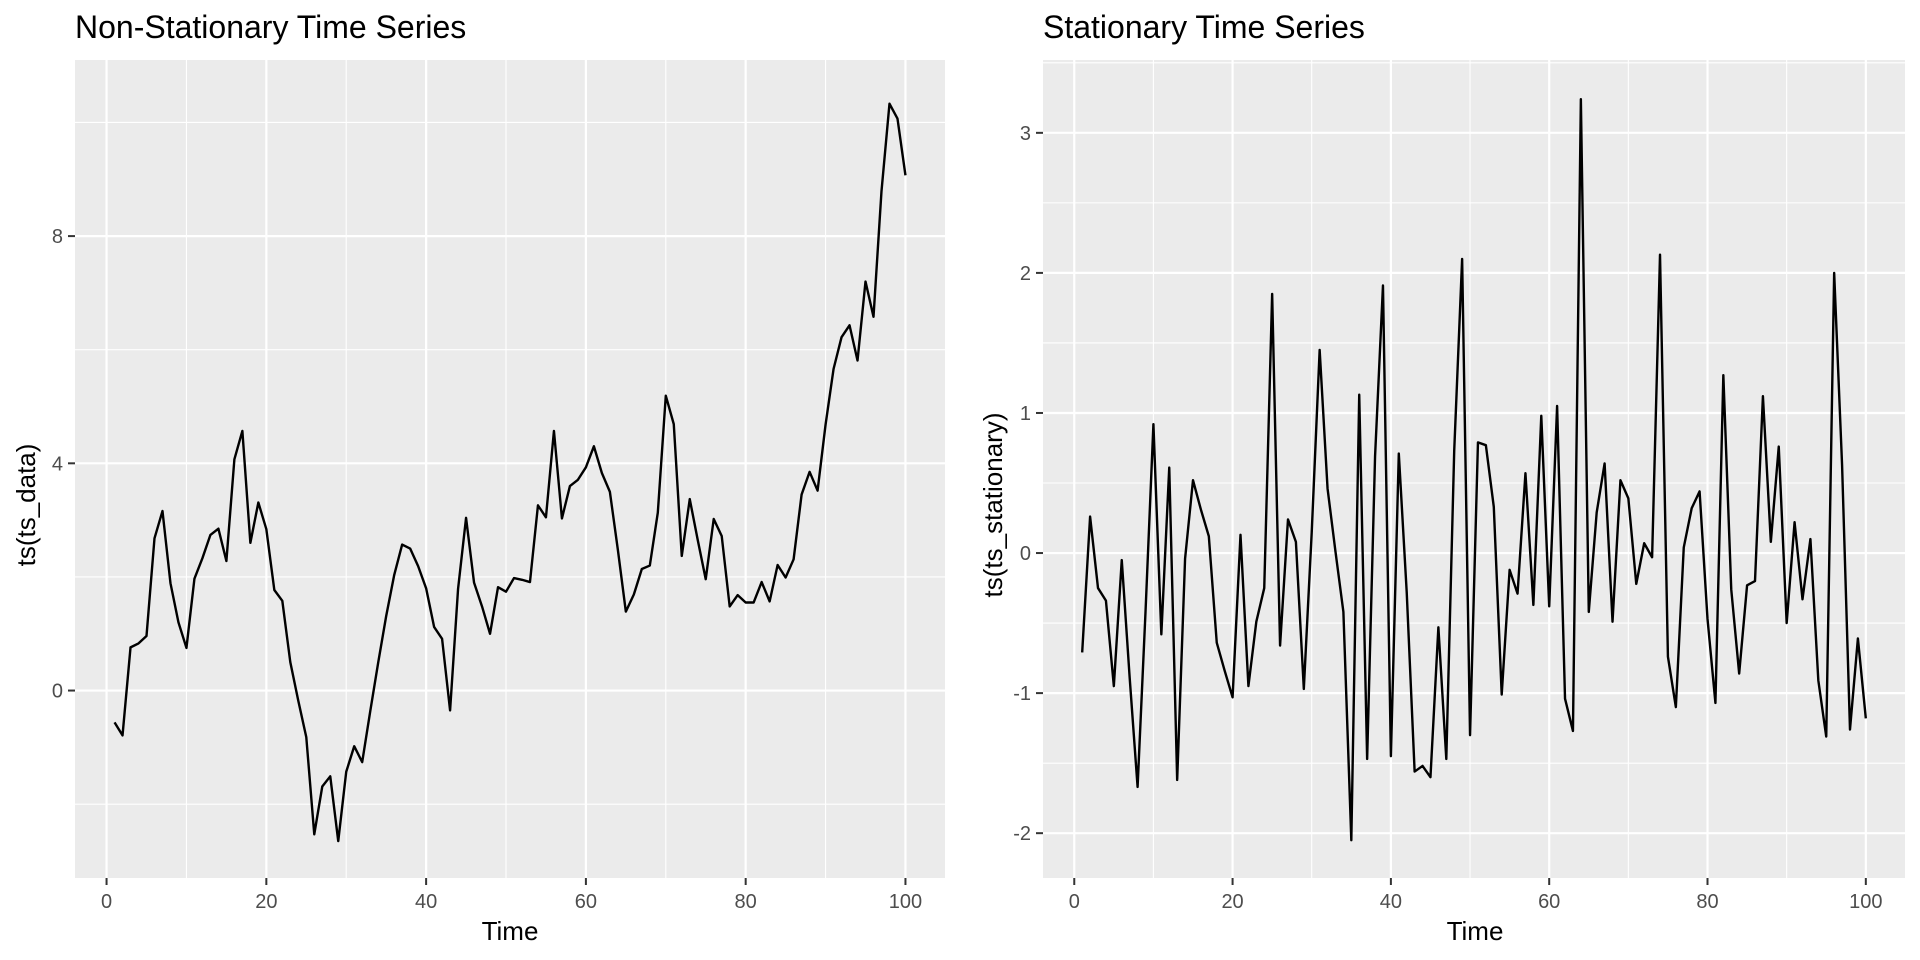 The height and width of the screenshot is (960, 1920). What do you see at coordinates (270, 27) in the screenshot?
I see `chart-title: Non-Stationary Time Series` at bounding box center [270, 27].